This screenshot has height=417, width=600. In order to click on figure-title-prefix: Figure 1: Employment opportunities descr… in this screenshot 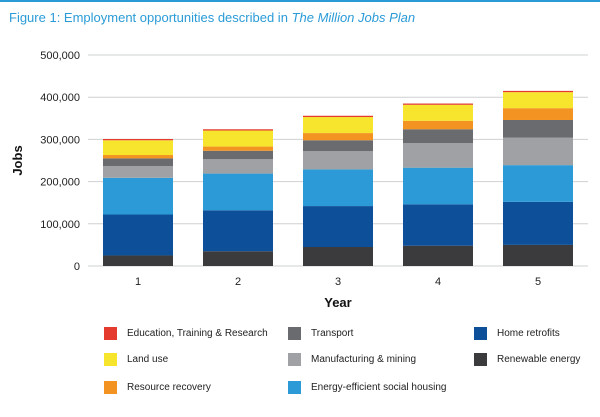, I will do `click(148, 17)`.